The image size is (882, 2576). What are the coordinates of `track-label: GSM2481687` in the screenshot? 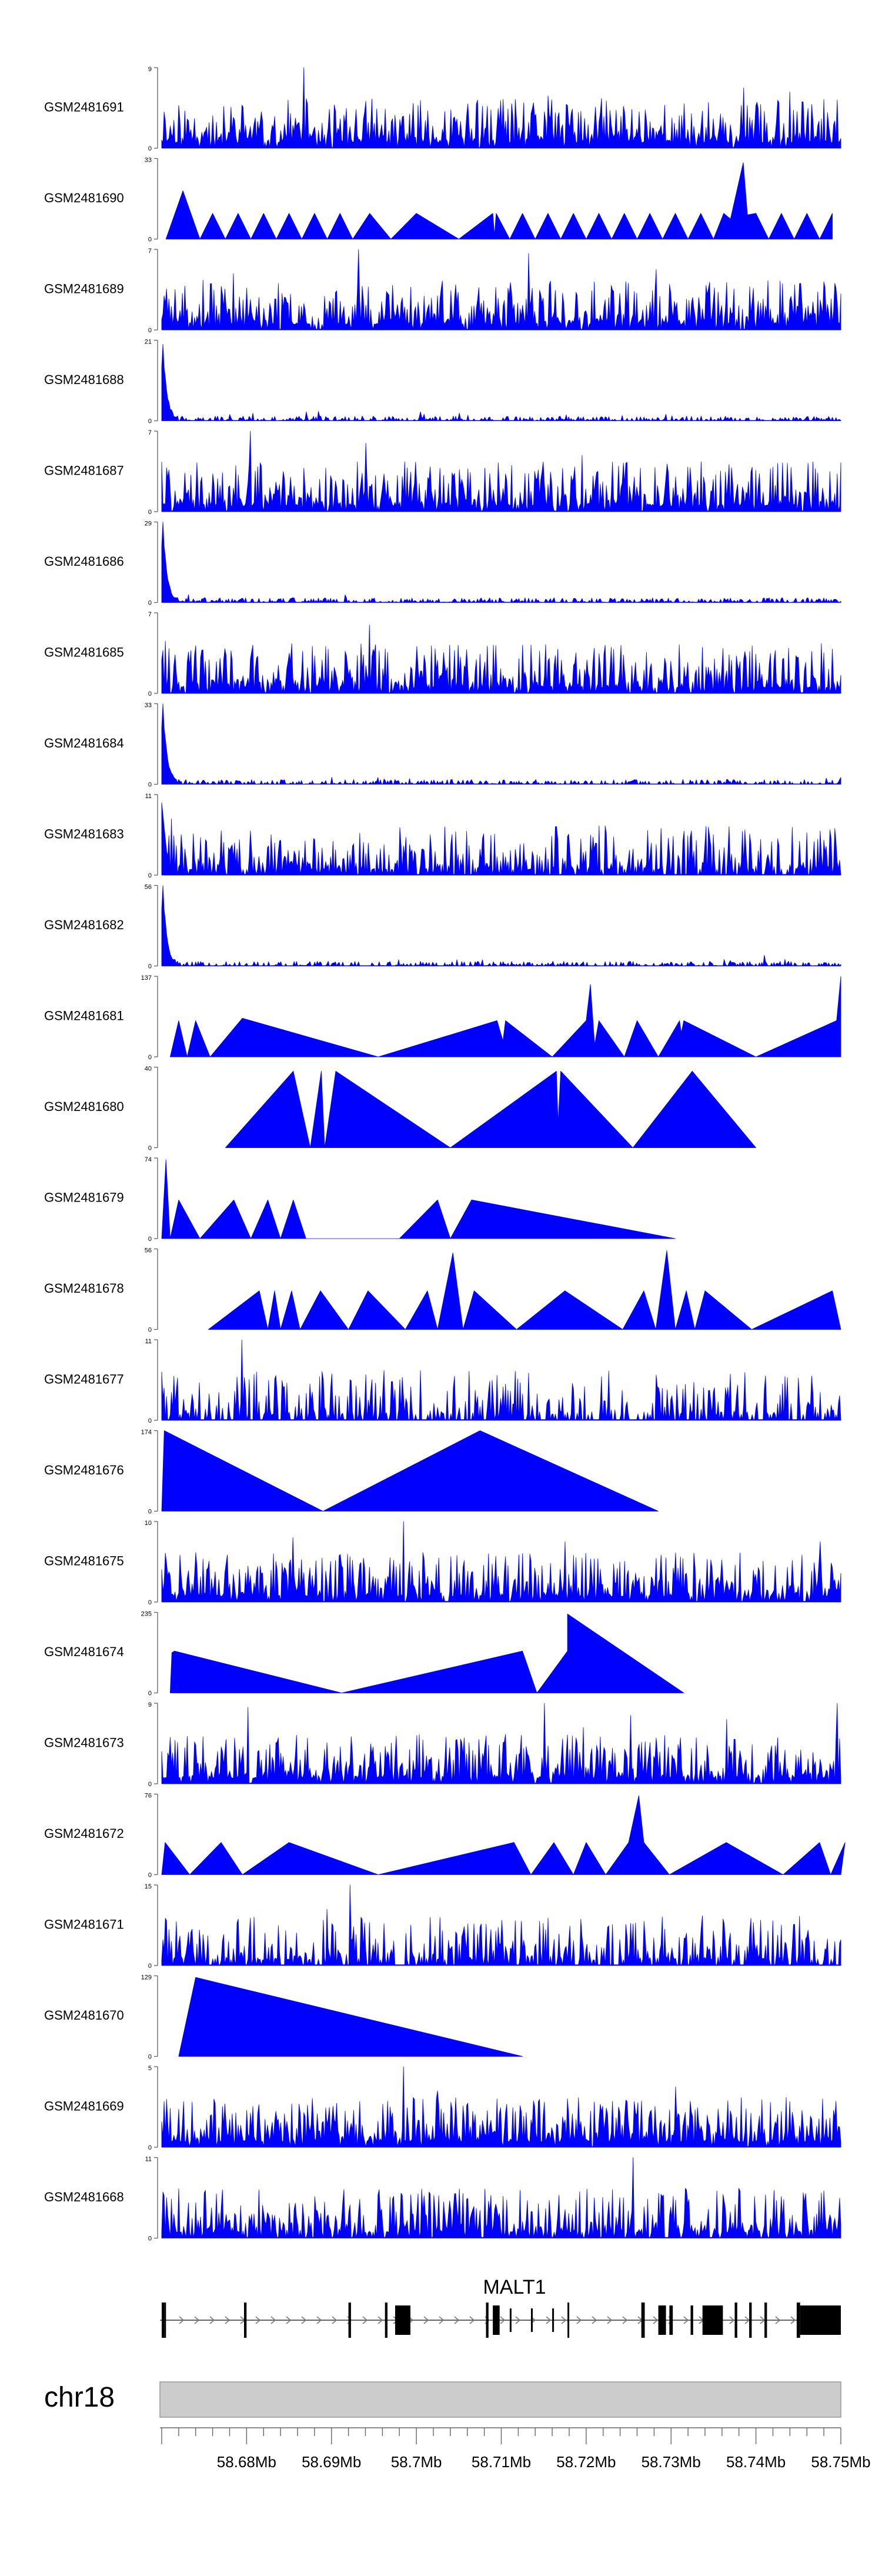 It's located at (84, 470).